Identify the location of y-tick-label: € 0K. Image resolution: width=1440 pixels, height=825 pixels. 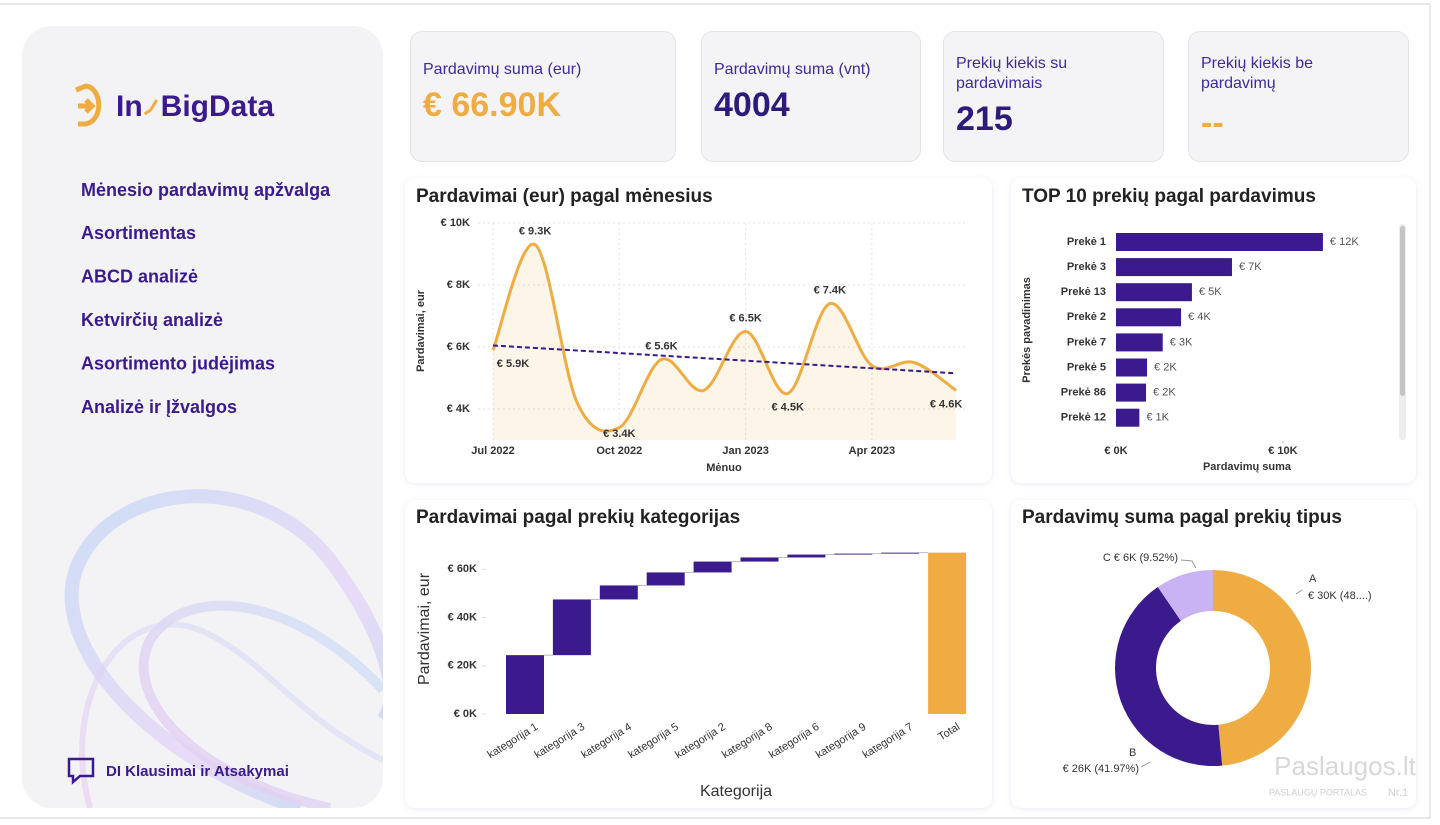
(465, 714).